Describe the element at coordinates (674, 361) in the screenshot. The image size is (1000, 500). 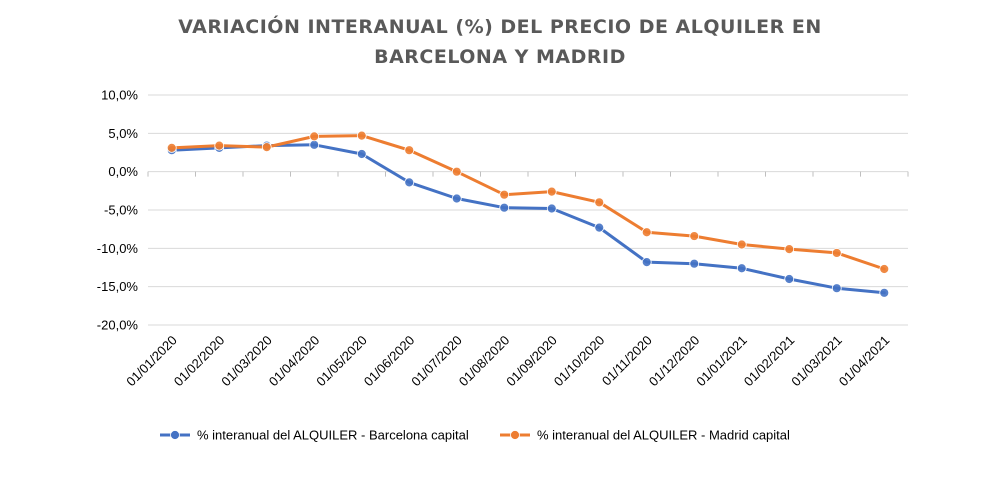
I see `x-tick-label-11: 01/12/2020` at that location.